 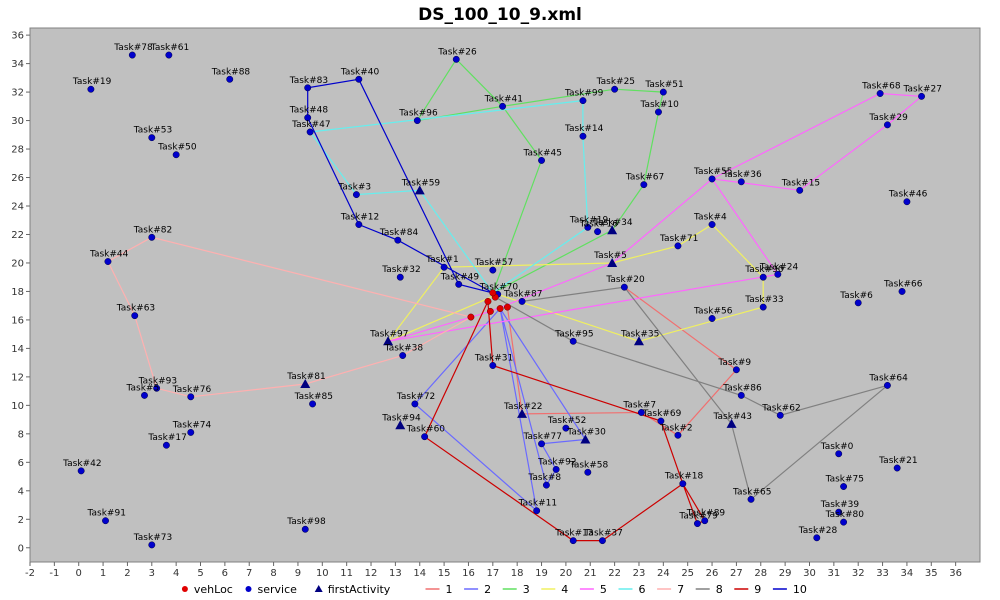 I want to click on x-tick-label: 29, so click(x=785, y=573).